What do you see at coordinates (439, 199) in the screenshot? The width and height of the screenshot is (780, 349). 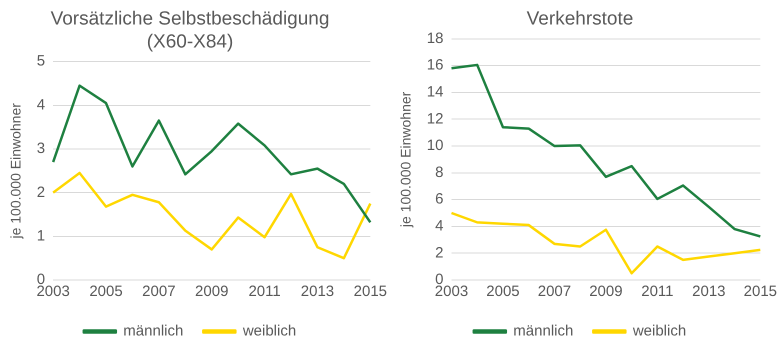 I see `y-tick-label: 6` at bounding box center [439, 199].